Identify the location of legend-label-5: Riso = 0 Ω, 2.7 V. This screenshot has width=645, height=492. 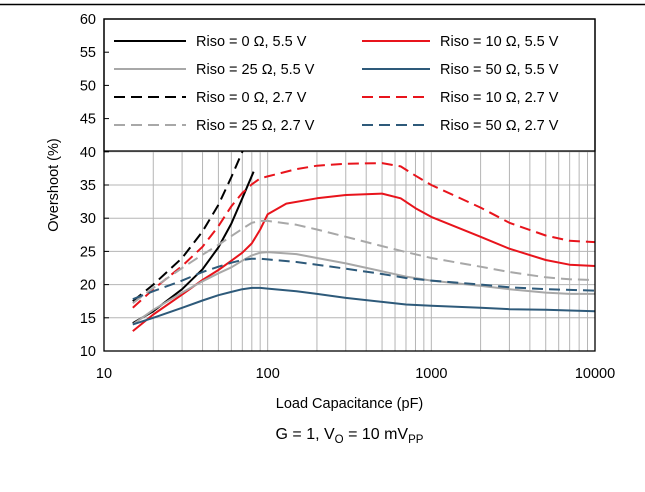
(251, 98).